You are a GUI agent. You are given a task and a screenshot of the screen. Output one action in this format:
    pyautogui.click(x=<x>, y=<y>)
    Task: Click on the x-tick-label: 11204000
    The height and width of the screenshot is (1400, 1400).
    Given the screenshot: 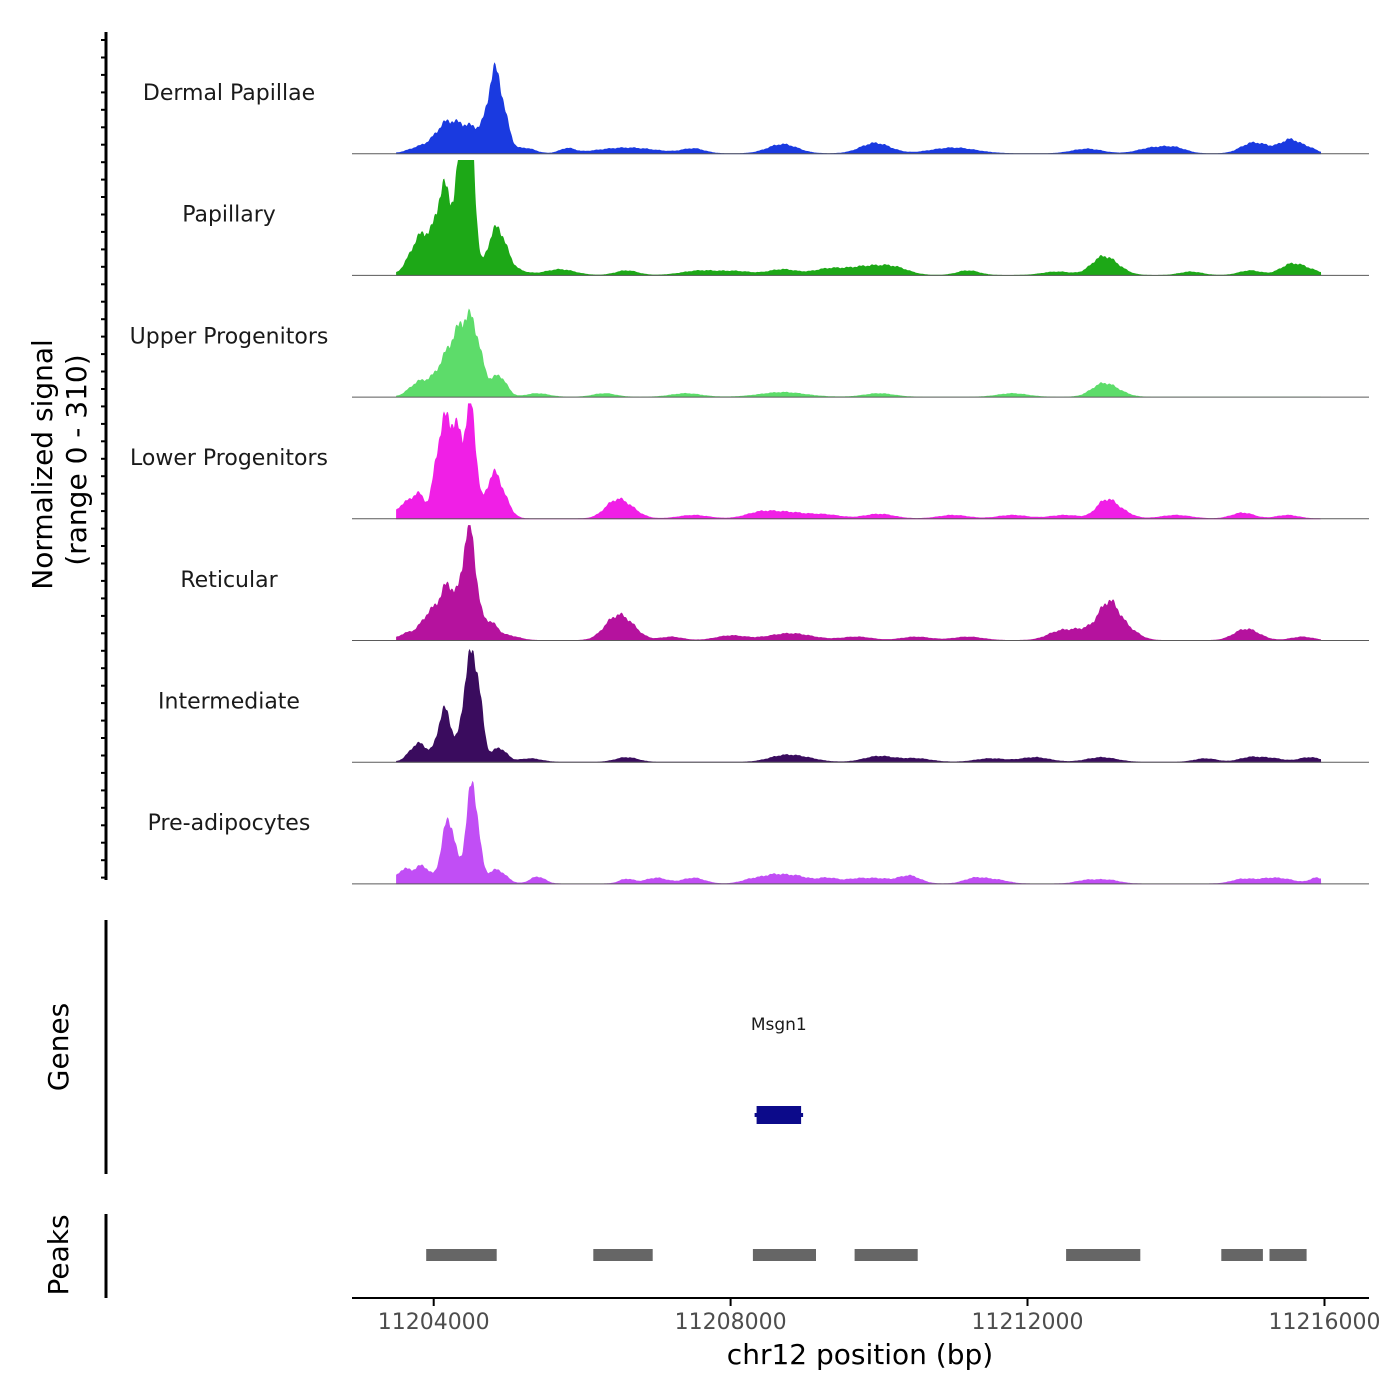 What is the action you would take?
    pyautogui.click(x=434, y=1322)
    